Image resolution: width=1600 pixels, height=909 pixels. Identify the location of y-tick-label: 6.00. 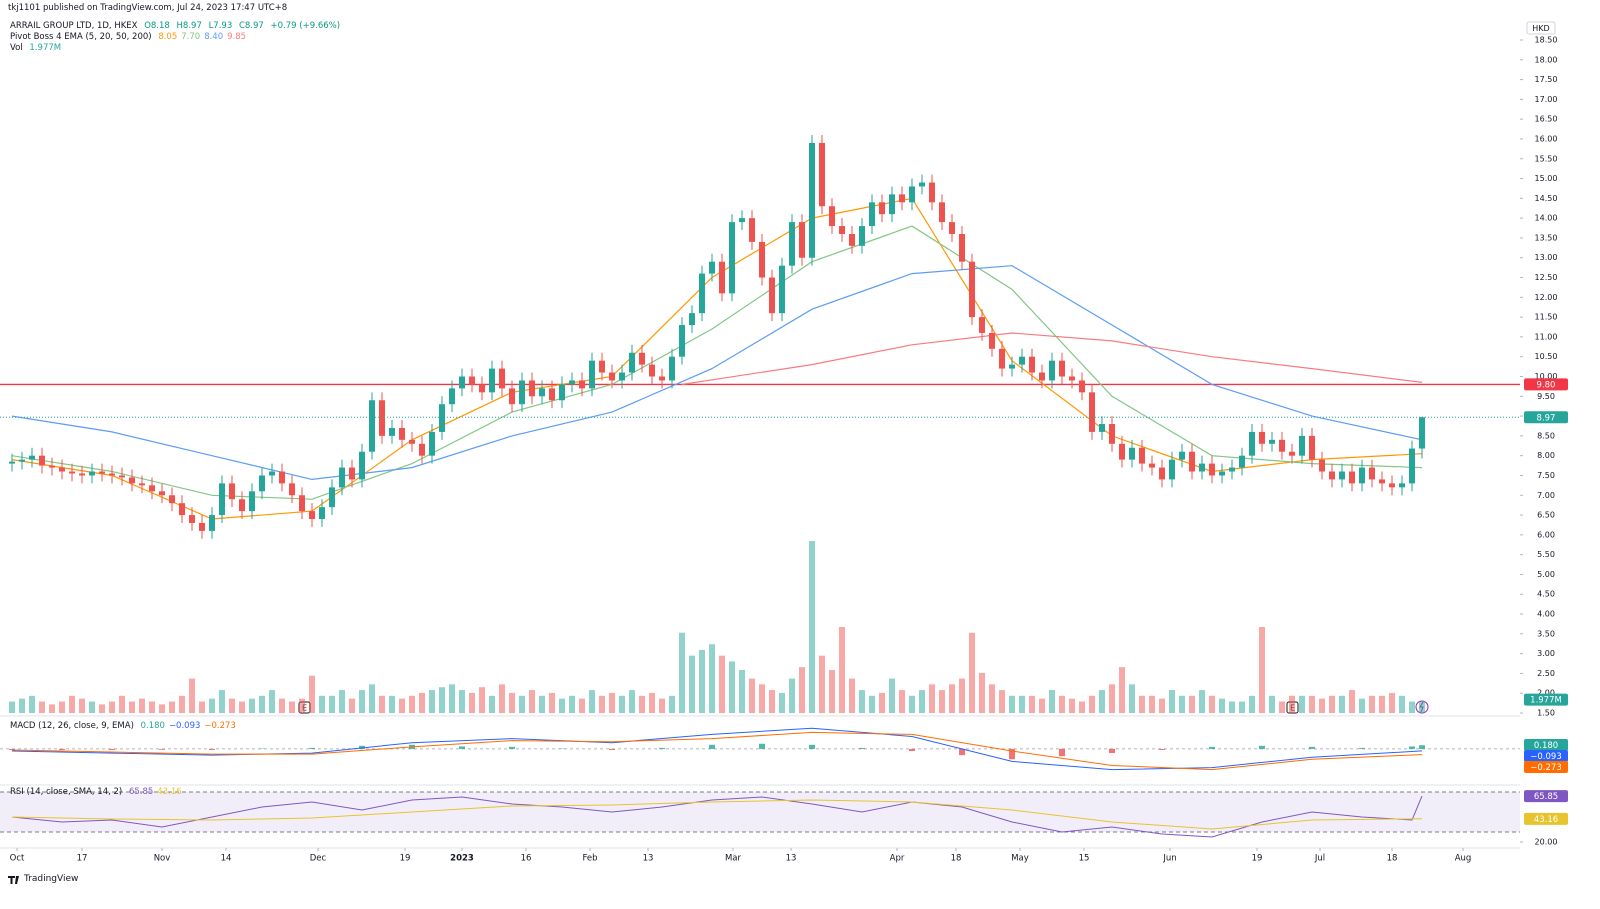
(1546, 534).